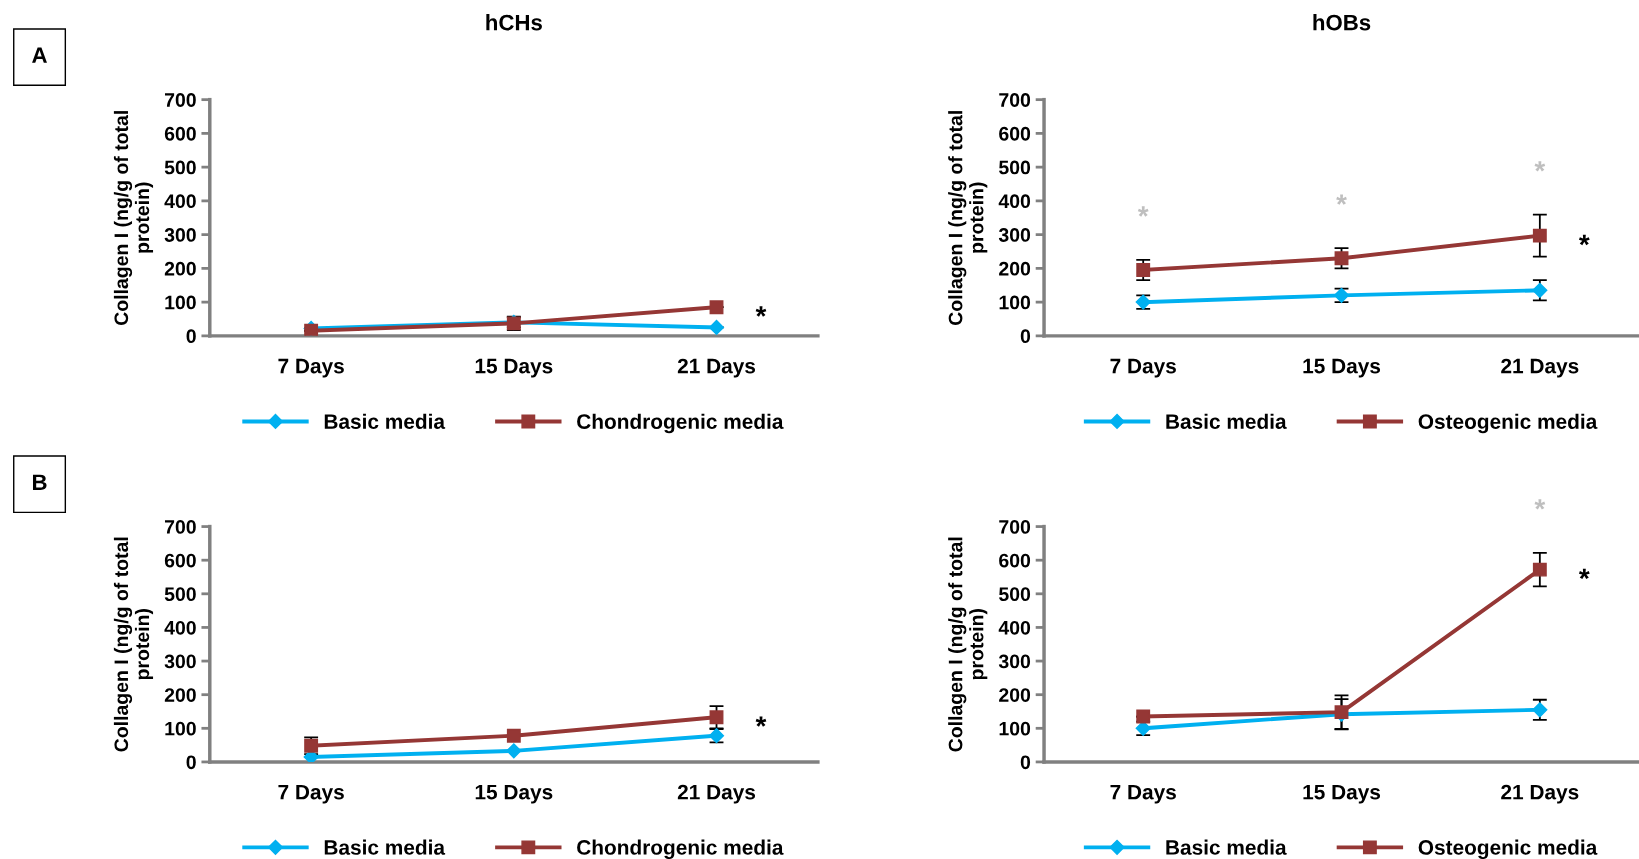 The width and height of the screenshot is (1639, 859). I want to click on text: A, so click(39, 55).